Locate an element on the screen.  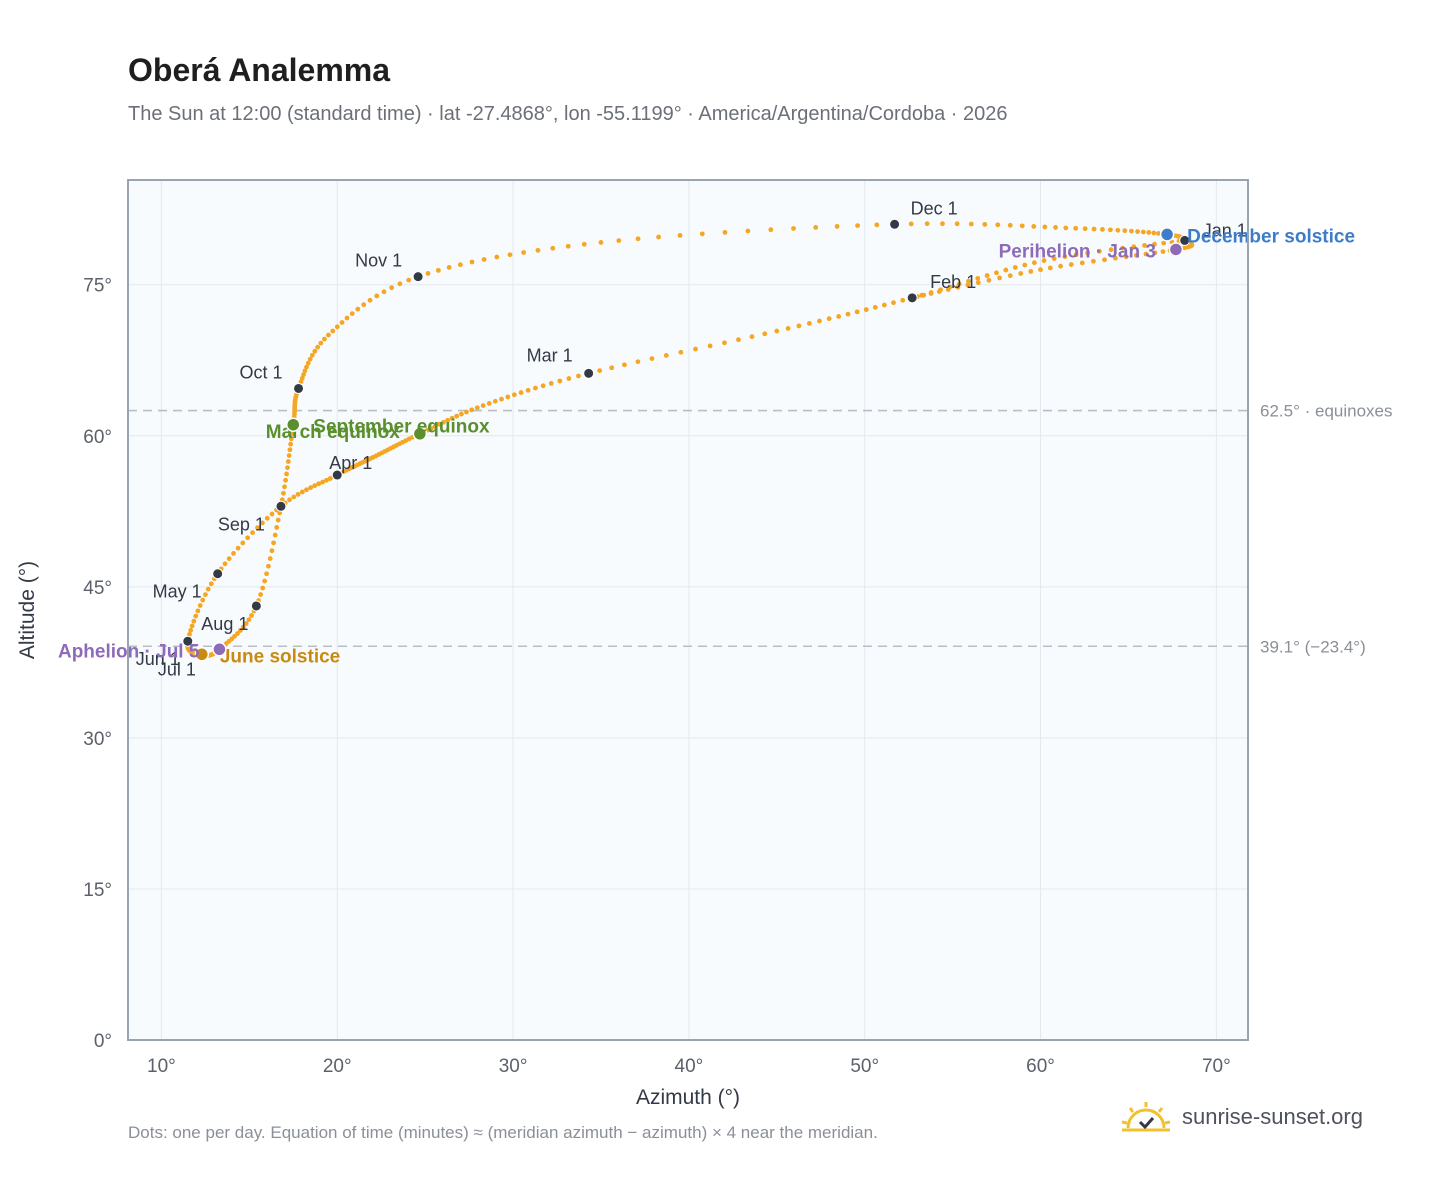
y-axis-label: Altitude (°) is located at coordinates (27, 610).